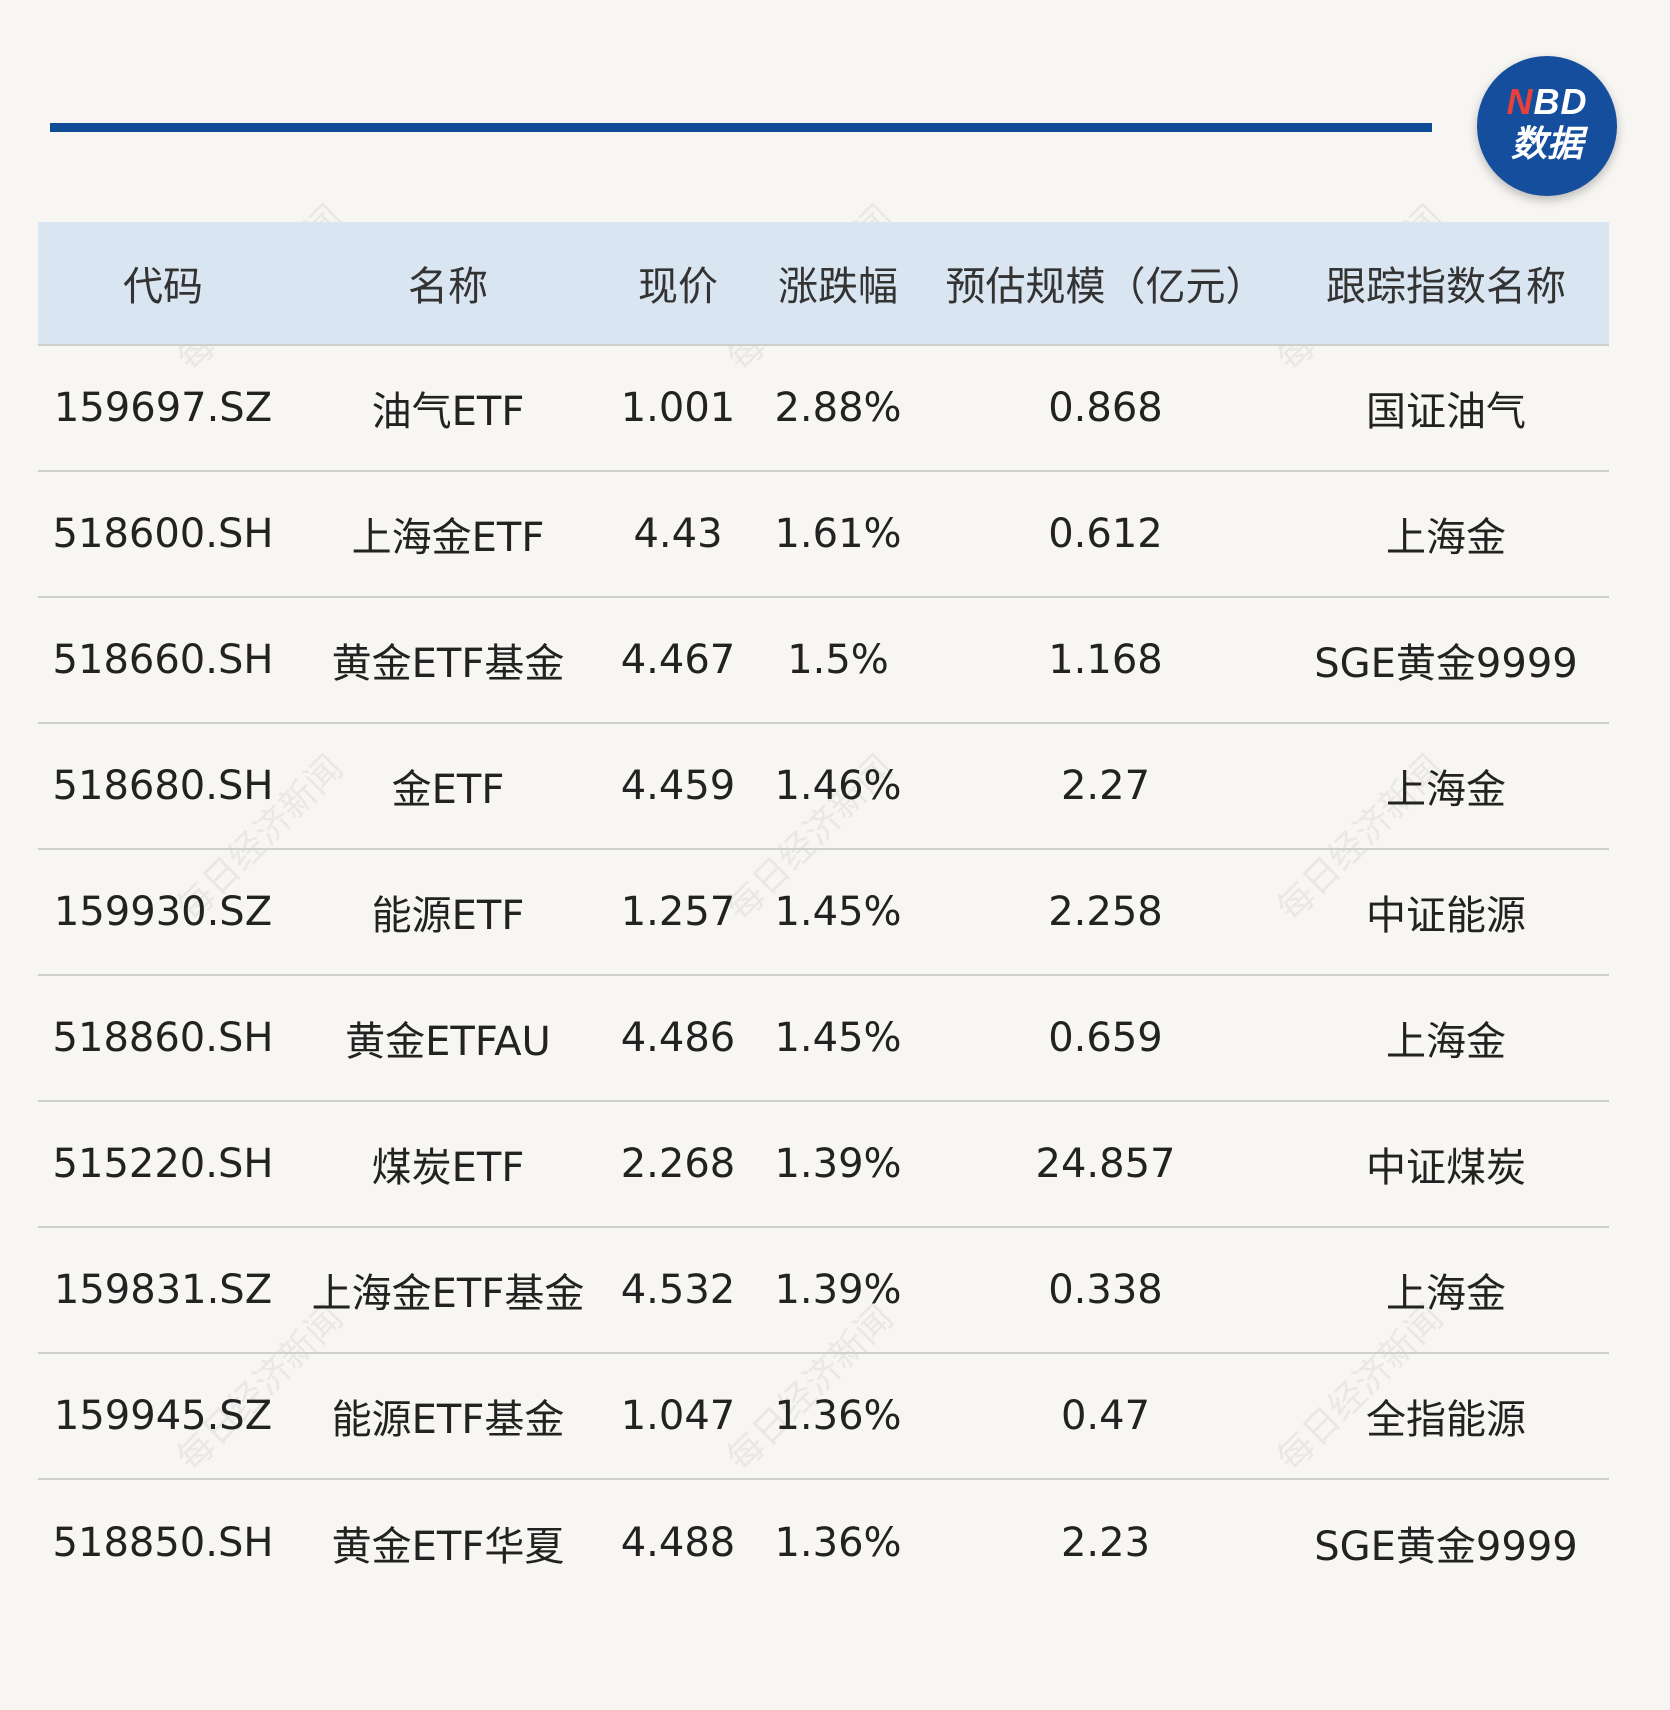 This screenshot has width=1670, height=1710. I want to click on cell-price: 4.532, so click(678, 1290).